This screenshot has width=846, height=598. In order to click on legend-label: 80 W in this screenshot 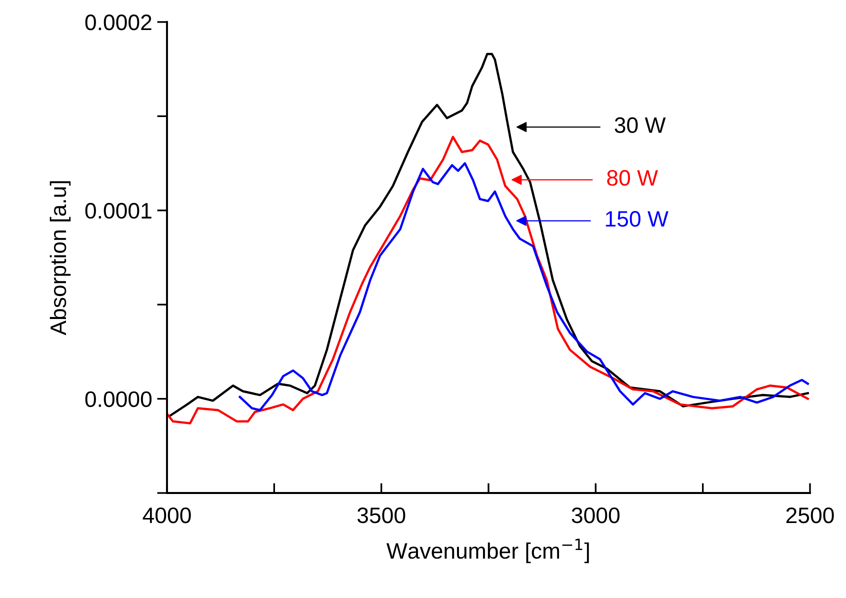, I will do `click(632, 178)`.